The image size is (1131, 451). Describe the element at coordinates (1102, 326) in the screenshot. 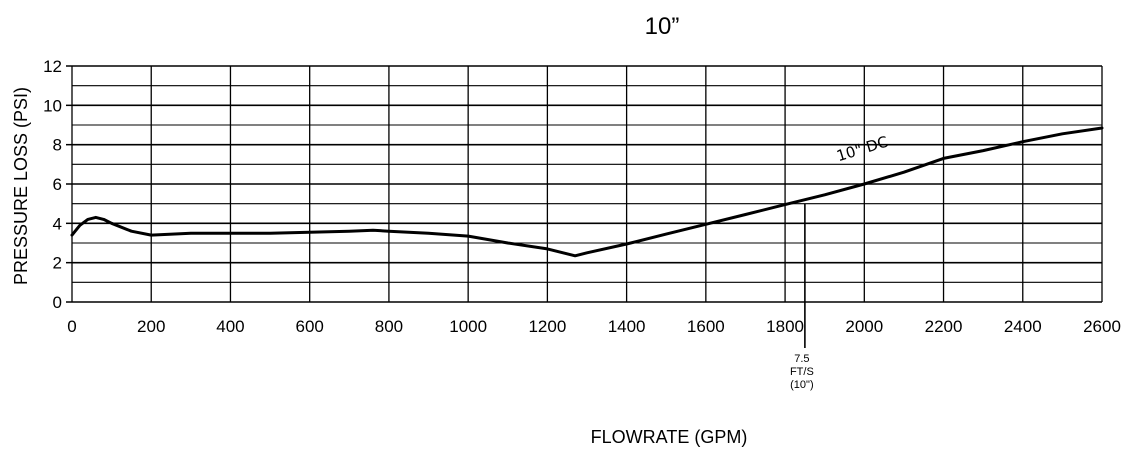

I see `x-tick-label: 2600` at that location.